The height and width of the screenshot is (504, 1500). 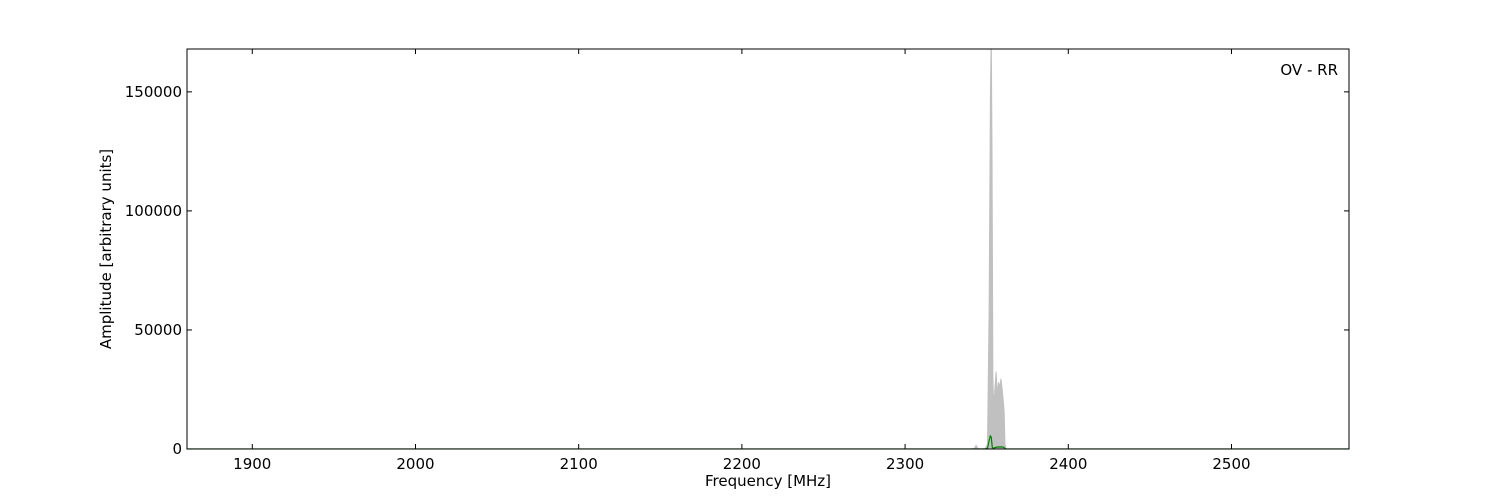 I want to click on x-tick-label: 2100, so click(x=579, y=464).